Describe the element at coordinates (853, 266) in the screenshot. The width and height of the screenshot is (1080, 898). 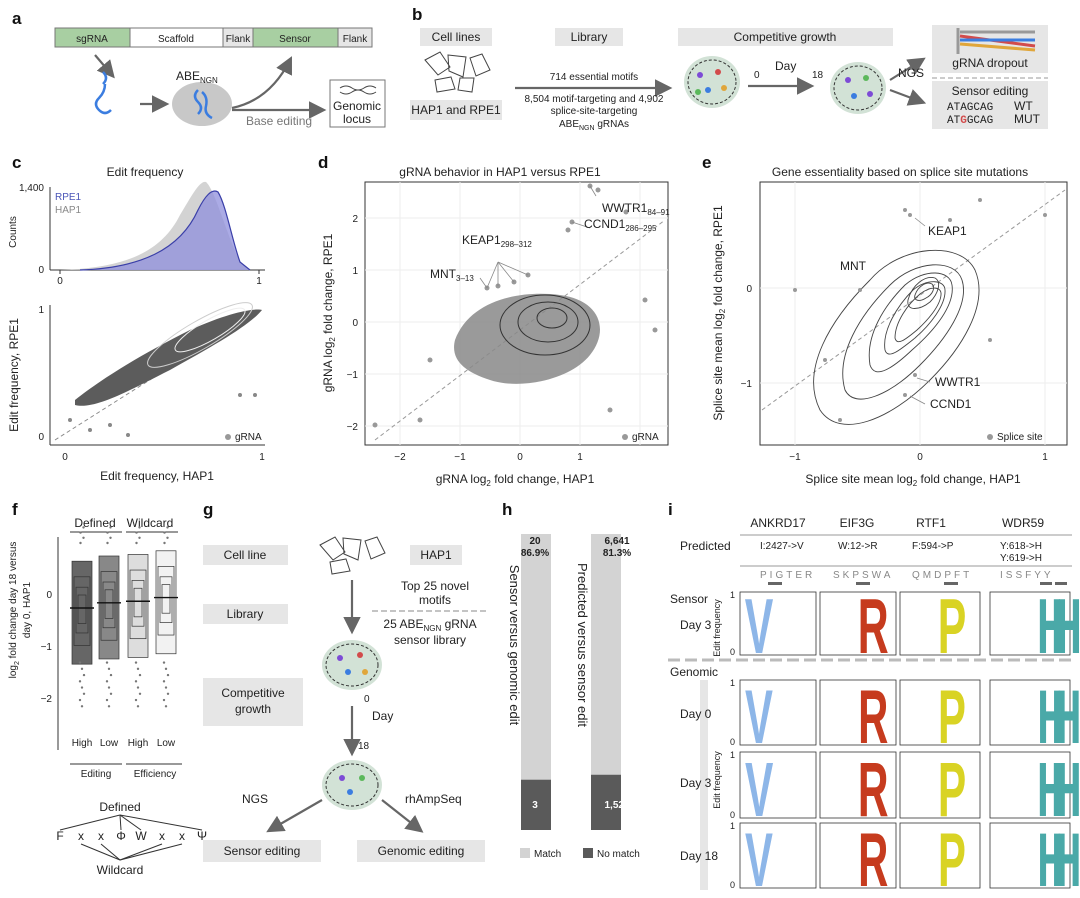
I see `e-label-mnt: MNT` at that location.